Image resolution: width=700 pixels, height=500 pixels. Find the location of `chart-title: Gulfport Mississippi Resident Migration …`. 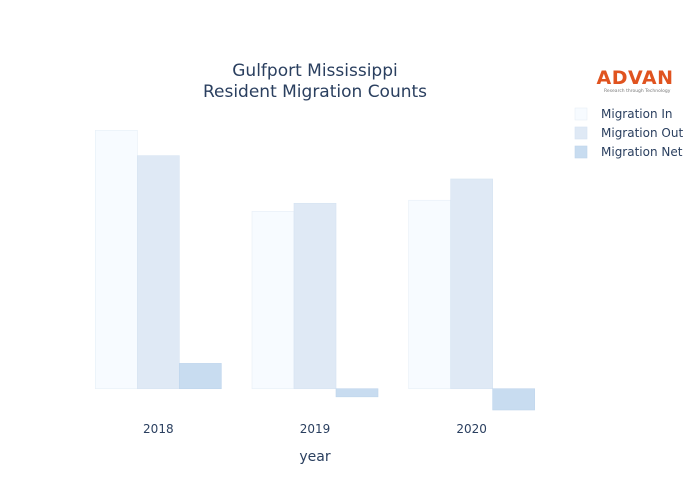

chart-title: Gulfport Mississippi Resident Migration … is located at coordinates (315, 81).